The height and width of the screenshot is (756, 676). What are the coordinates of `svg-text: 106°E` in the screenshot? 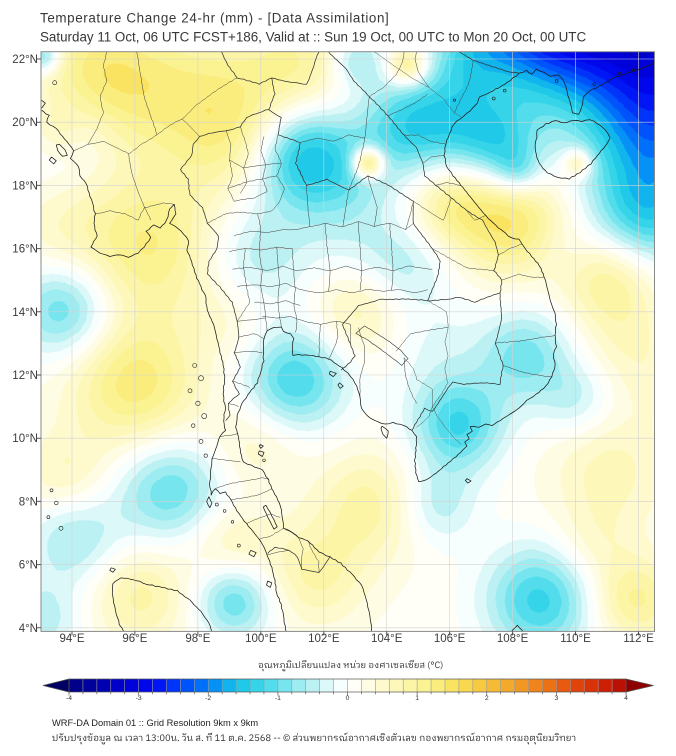 It's located at (450, 639).